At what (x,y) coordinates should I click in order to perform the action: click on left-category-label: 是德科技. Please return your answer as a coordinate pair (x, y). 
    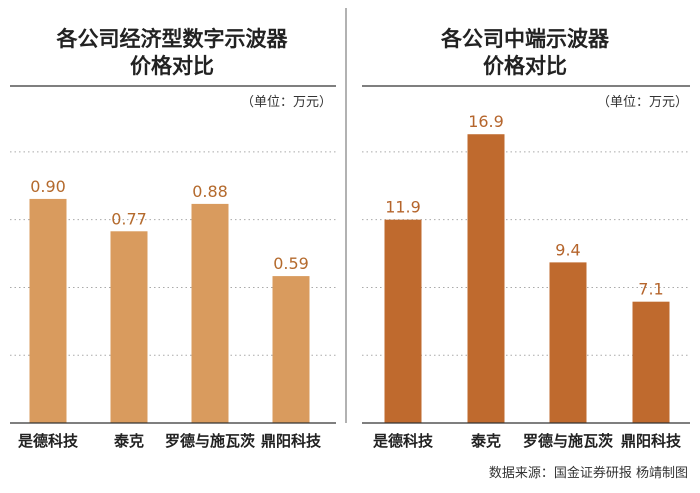
    Looking at the image, I should click on (48, 441).